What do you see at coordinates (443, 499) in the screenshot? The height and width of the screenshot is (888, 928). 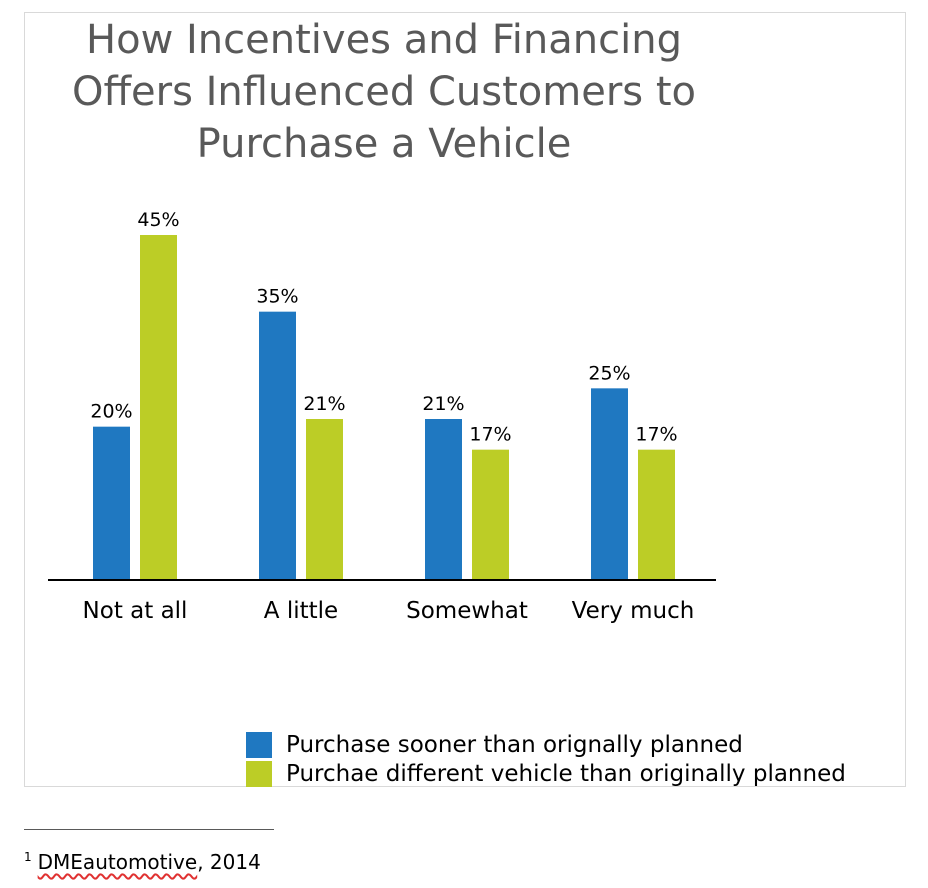 I see `bar-1-somewhat` at bounding box center [443, 499].